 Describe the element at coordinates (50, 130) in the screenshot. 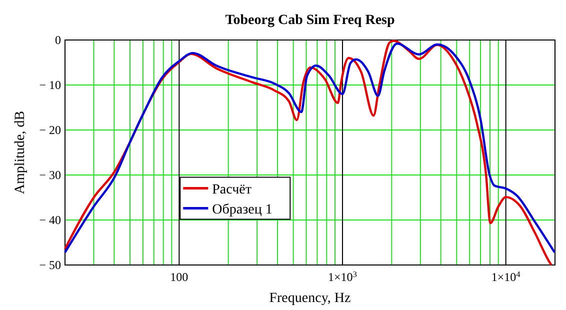

I see `y-tick-label: − 20` at that location.